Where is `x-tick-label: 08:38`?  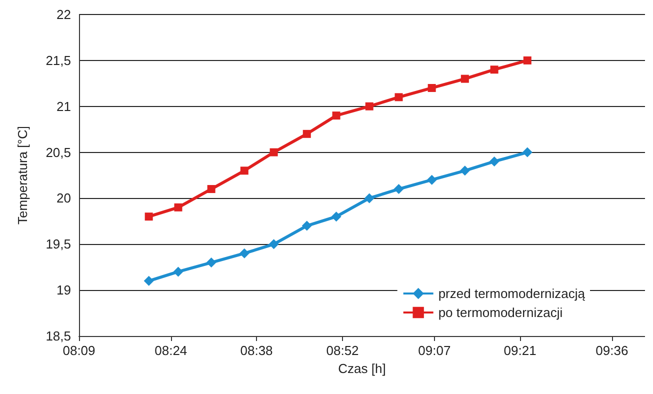 x-tick-label: 08:38 is located at coordinates (256, 350).